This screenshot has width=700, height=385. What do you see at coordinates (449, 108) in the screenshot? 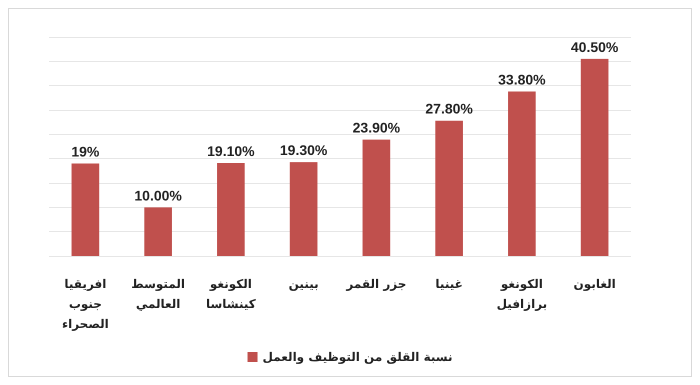
I see `data-label: 27.80%` at bounding box center [449, 108].